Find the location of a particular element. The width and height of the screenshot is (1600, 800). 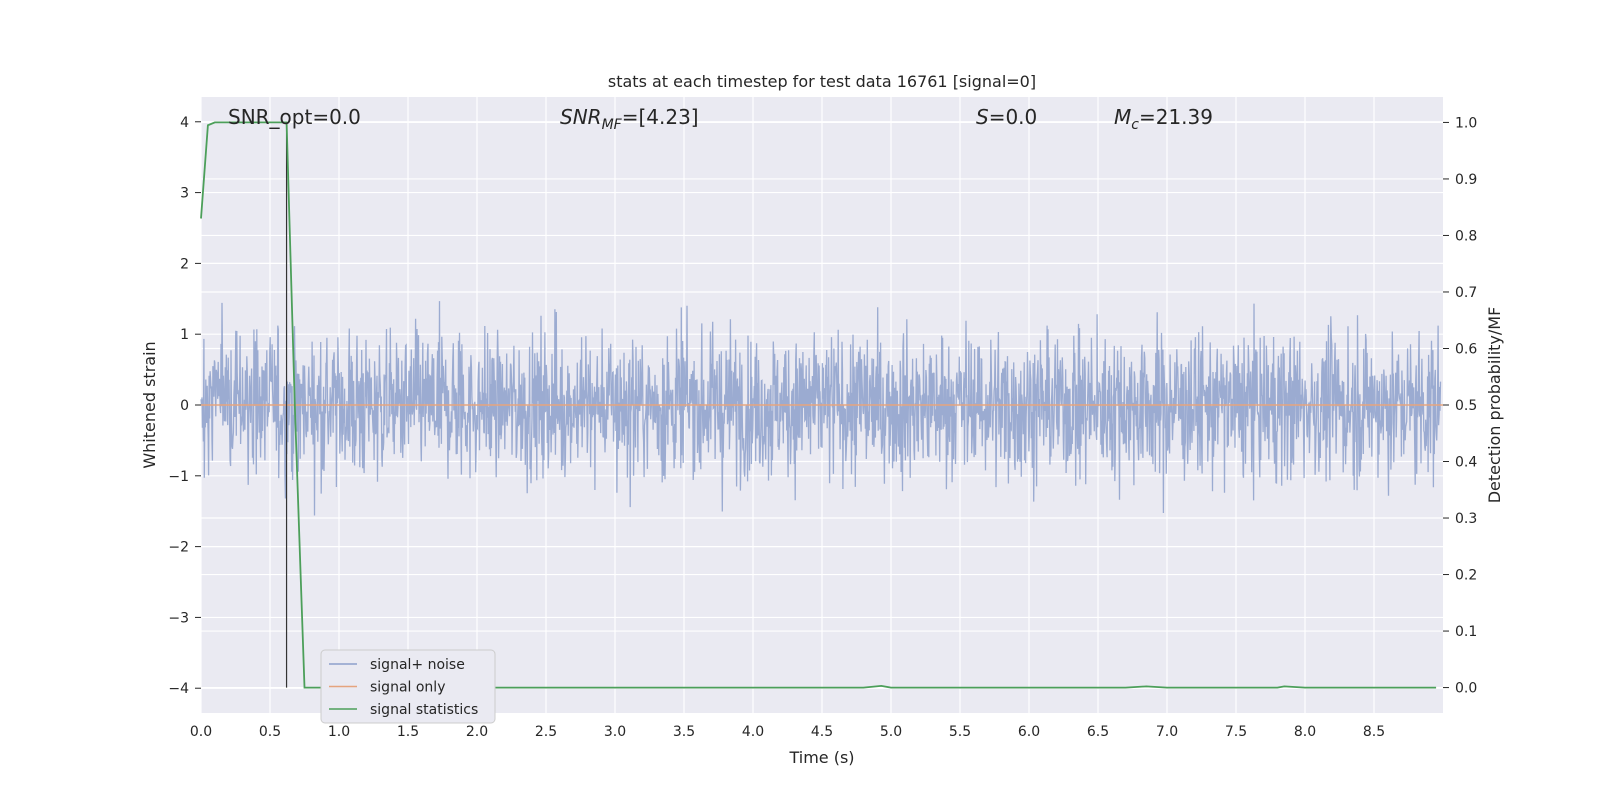

snr-mf-main: SNR is located at coordinates (581, 117).